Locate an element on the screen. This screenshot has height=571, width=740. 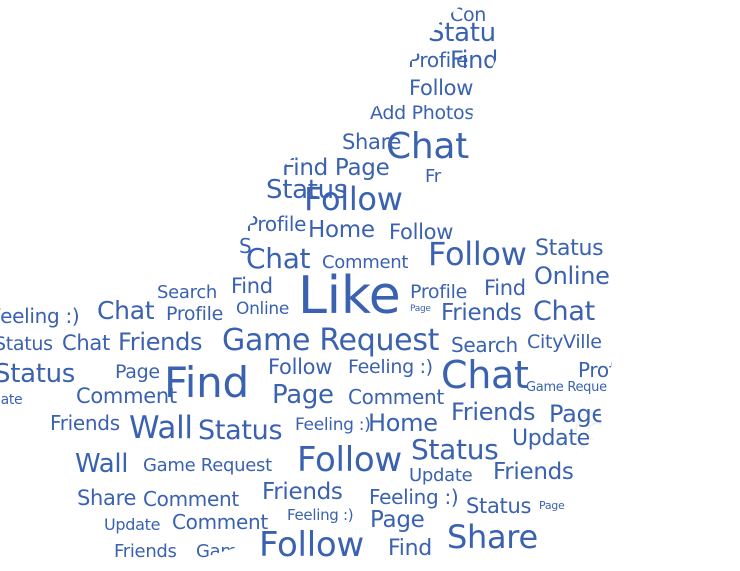
cloud-word: Con is located at coordinates (468, 15).